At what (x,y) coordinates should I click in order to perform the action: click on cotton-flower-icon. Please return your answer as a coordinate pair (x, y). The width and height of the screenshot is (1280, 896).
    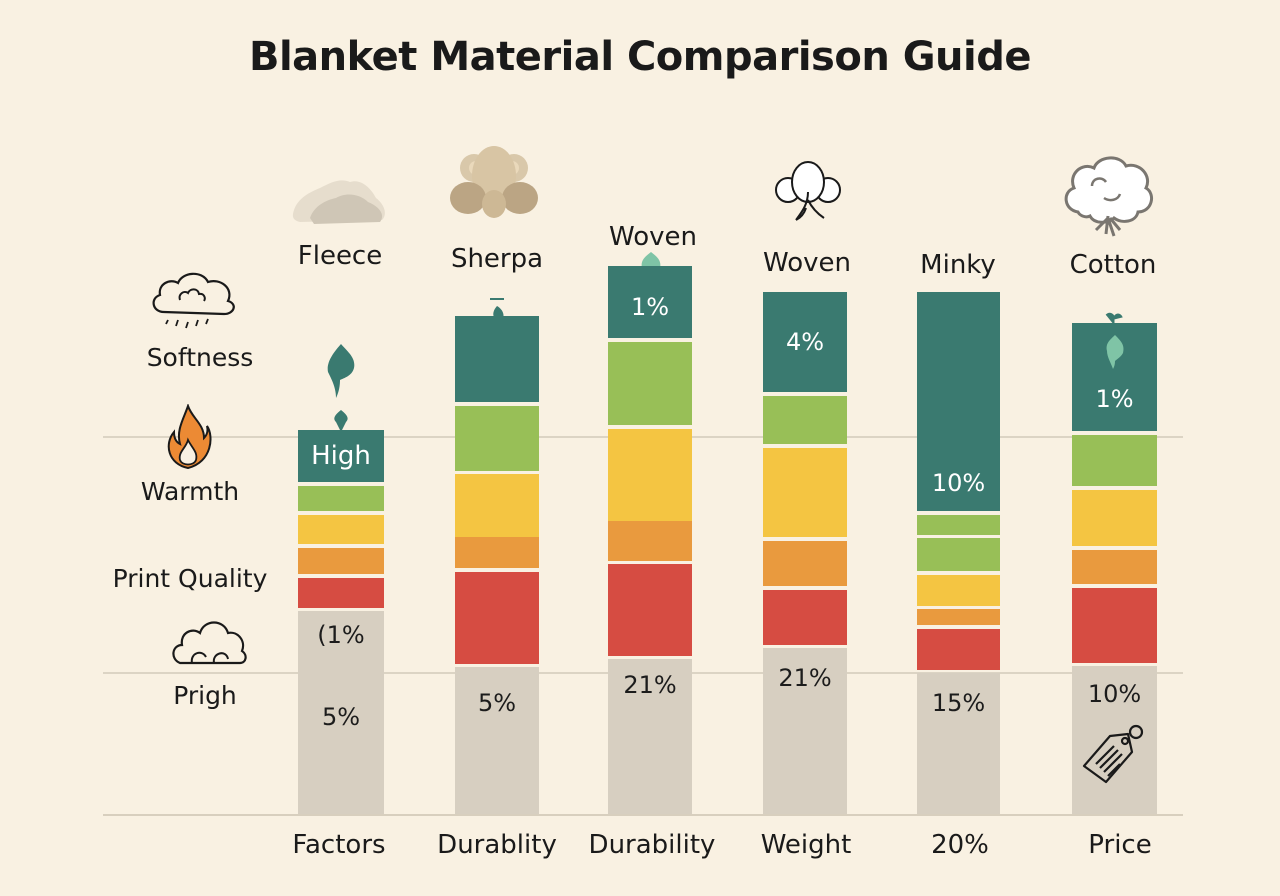
    Looking at the image, I should click on (808, 195).